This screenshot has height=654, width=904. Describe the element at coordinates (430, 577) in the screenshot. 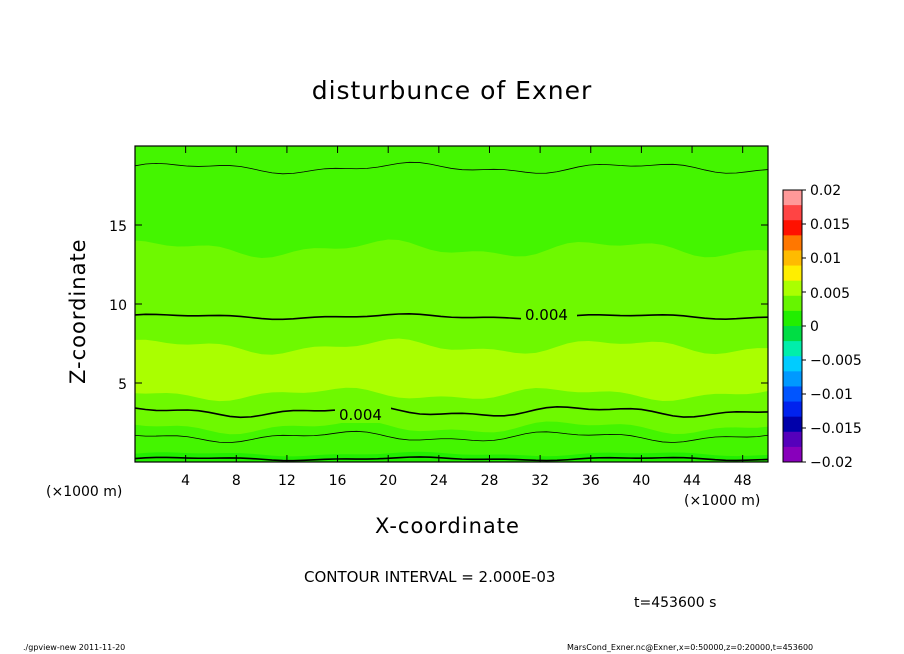

I see `contour-interval: CONTOUR INTERVAL = 2.000E-03` at that location.